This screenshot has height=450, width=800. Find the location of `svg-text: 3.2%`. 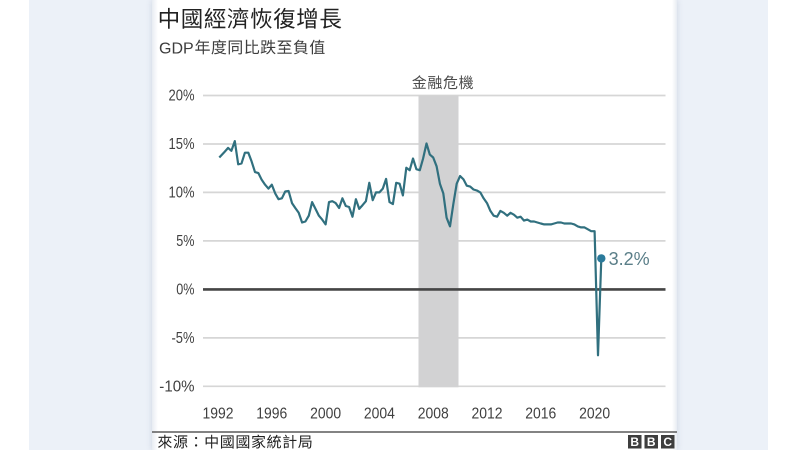

svg-text: 3.2% is located at coordinates (629, 259).